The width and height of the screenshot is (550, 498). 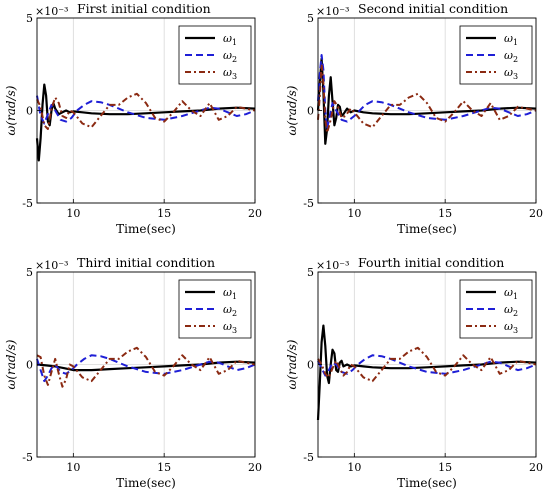 What do you see at coordinates (144, 8) in the screenshot?
I see `chart-title: First initial condition` at bounding box center [144, 8].